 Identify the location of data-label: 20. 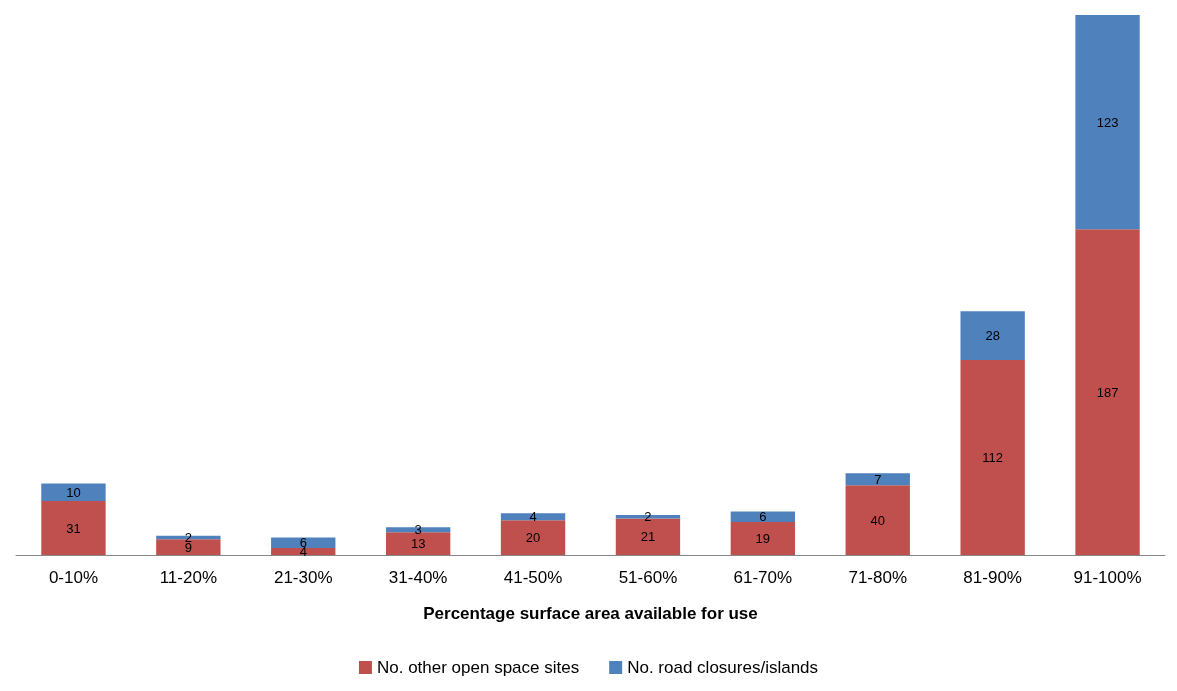
(533, 538).